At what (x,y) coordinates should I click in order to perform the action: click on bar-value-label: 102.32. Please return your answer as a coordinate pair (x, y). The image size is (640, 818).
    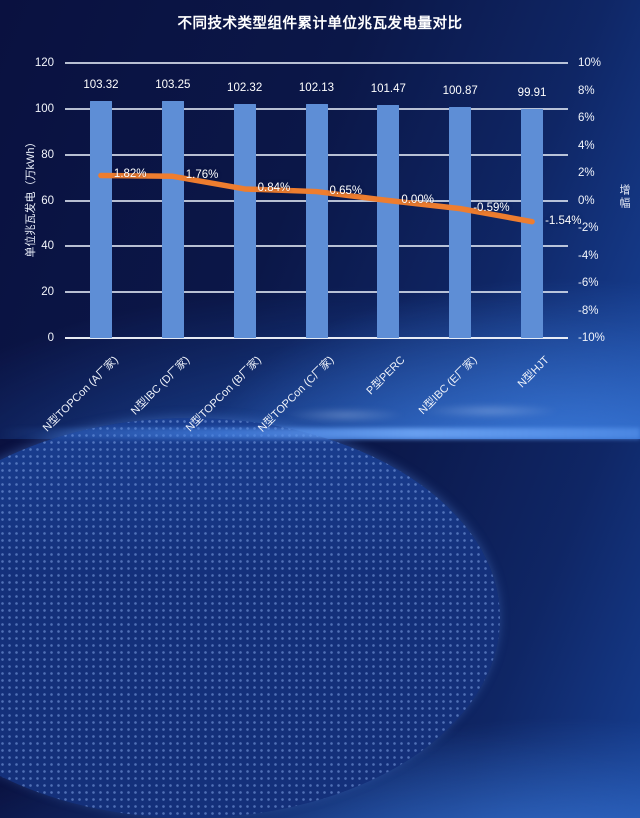
    Looking at the image, I should click on (245, 87).